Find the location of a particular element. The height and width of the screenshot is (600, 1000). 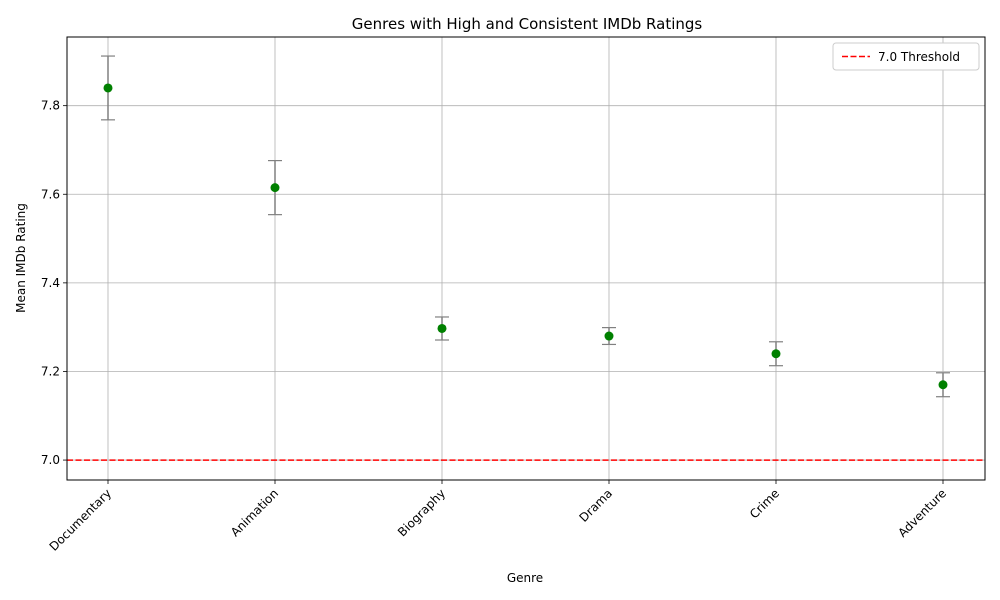

y-tick-label: 7.8 is located at coordinates (50, 106).